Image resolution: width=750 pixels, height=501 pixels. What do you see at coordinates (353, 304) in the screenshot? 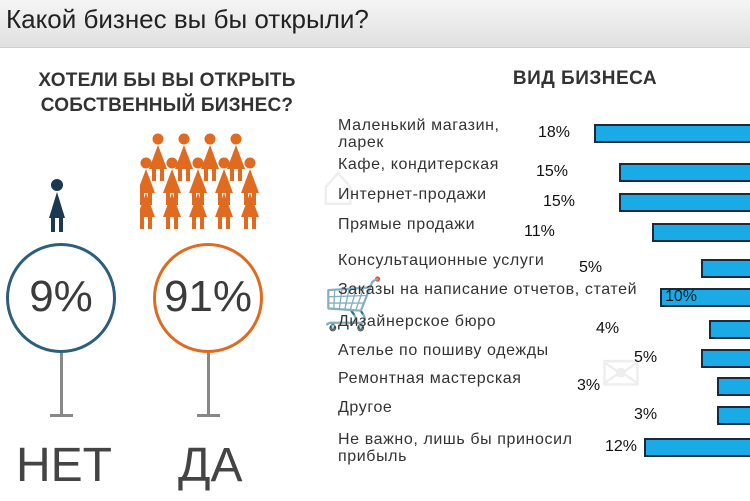
I see `cart-watermark-icon: 🛒` at bounding box center [353, 304].